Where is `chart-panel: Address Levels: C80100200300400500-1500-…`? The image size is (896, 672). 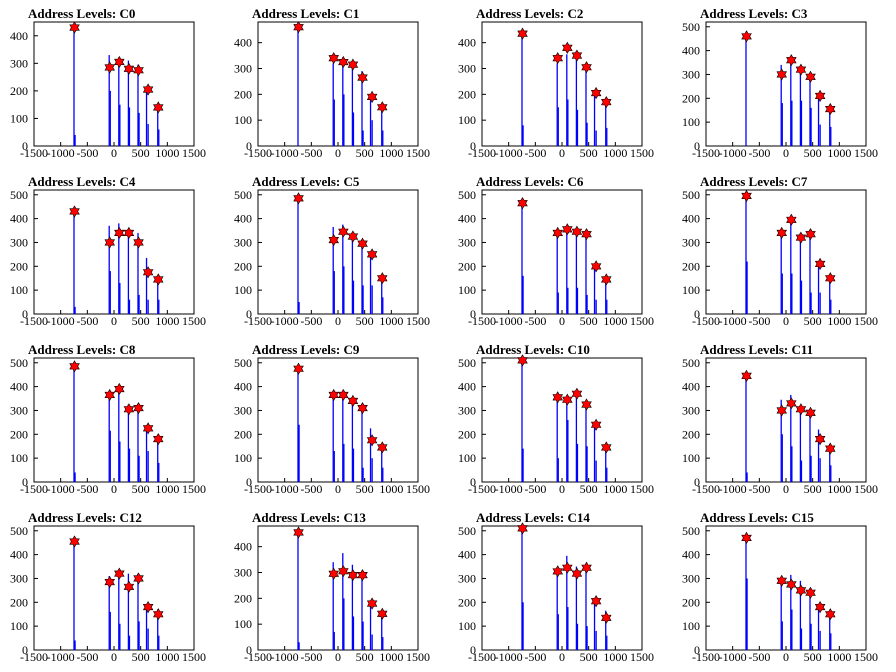
chart-panel: Address Levels: C80100200300400500-1500-… is located at coordinates (108, 419).